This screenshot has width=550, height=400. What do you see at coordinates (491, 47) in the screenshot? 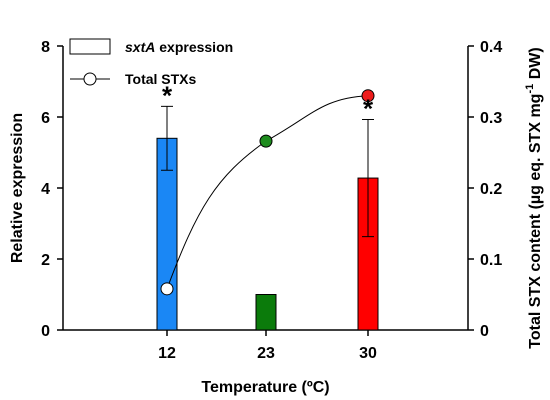
I see `y2-tick-label: 0.4` at bounding box center [491, 47].